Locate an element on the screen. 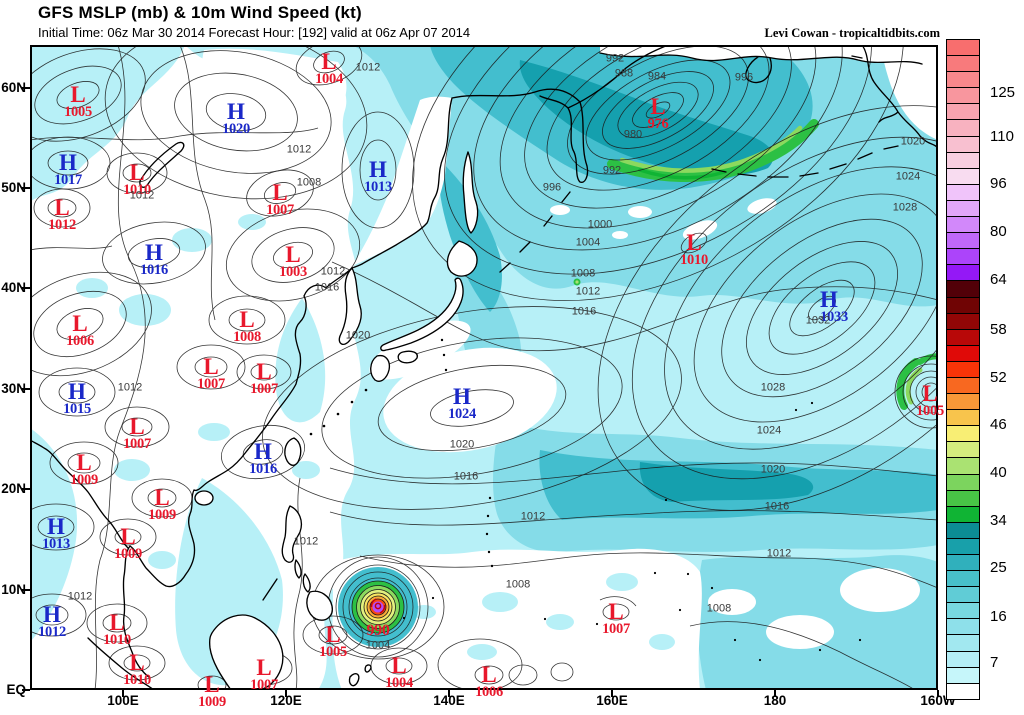 This screenshot has width=1024, height=715. colorbar-label-96: 96 is located at coordinates (998, 183).